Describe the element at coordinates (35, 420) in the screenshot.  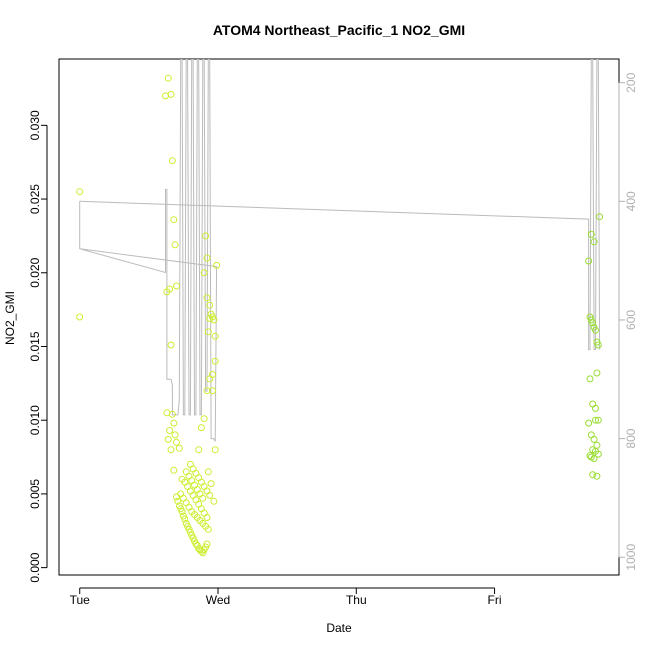
I see `y-tick-label: 0.010` at that location.